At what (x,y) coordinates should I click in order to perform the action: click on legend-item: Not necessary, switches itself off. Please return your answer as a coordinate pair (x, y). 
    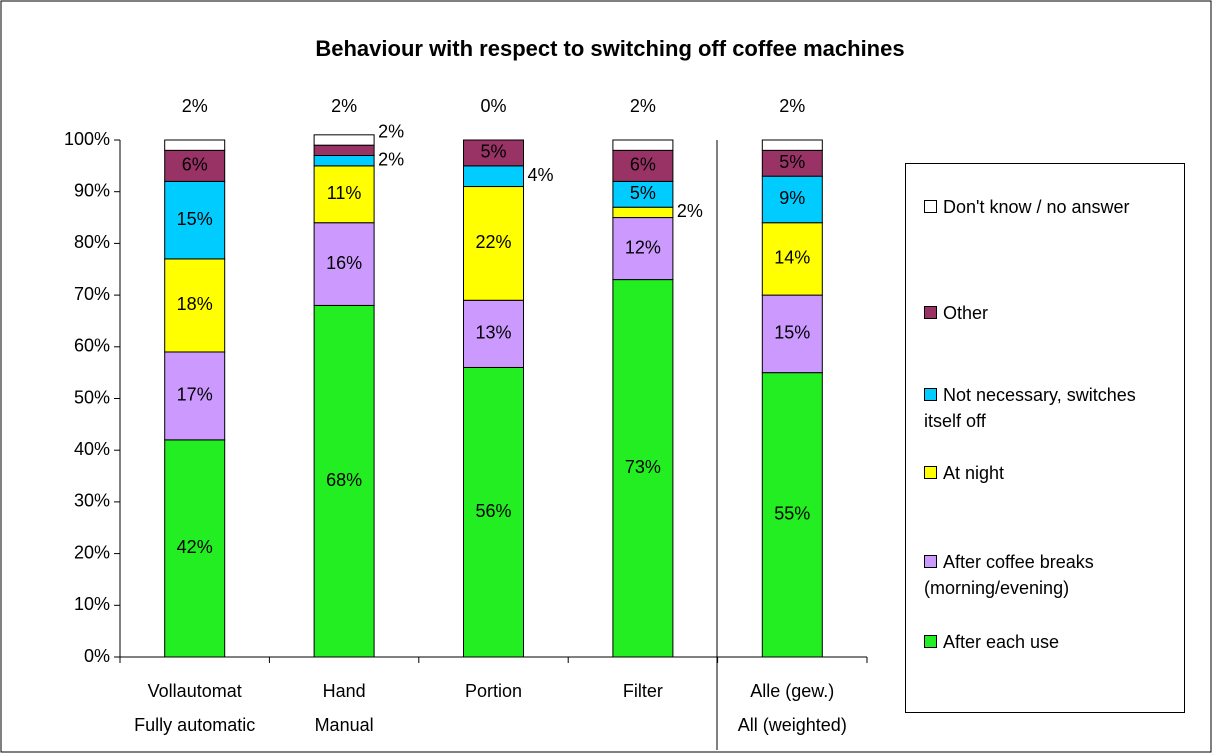
    Looking at the image, I should click on (1049, 408).